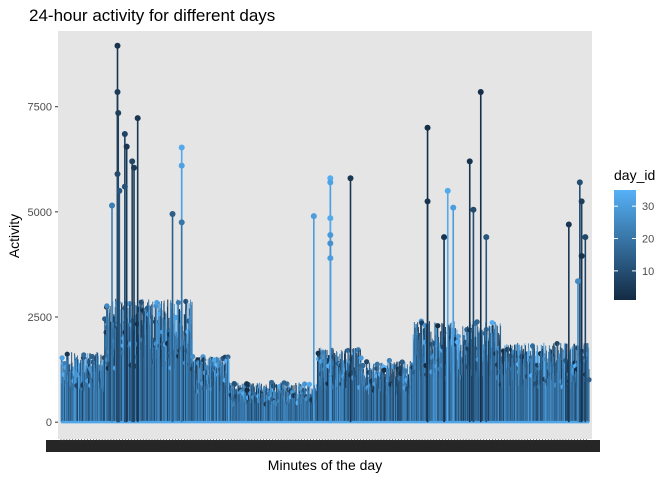 The width and height of the screenshot is (672, 480). Describe the element at coordinates (40, 318) in the screenshot. I see `y-tick-label: 2500` at that location.